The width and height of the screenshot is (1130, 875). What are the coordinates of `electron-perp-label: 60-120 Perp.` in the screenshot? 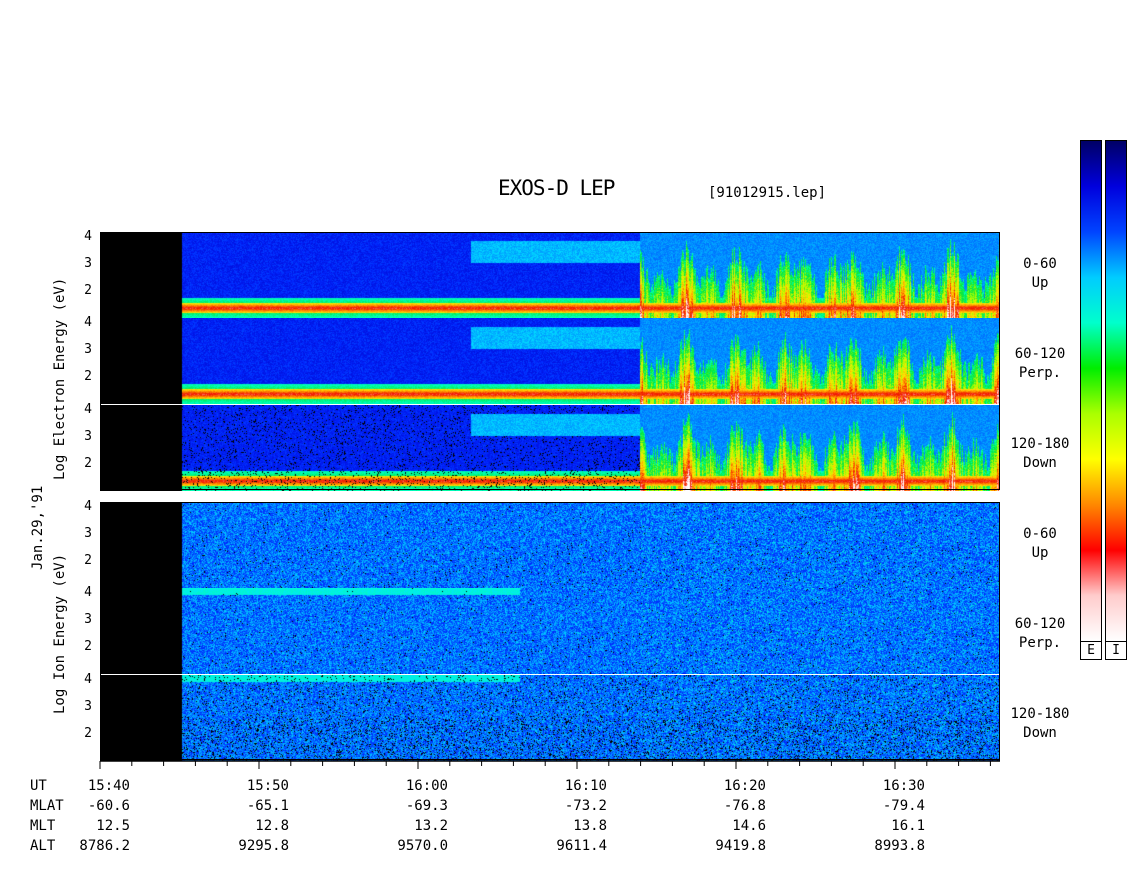 It's located at (1040, 363).